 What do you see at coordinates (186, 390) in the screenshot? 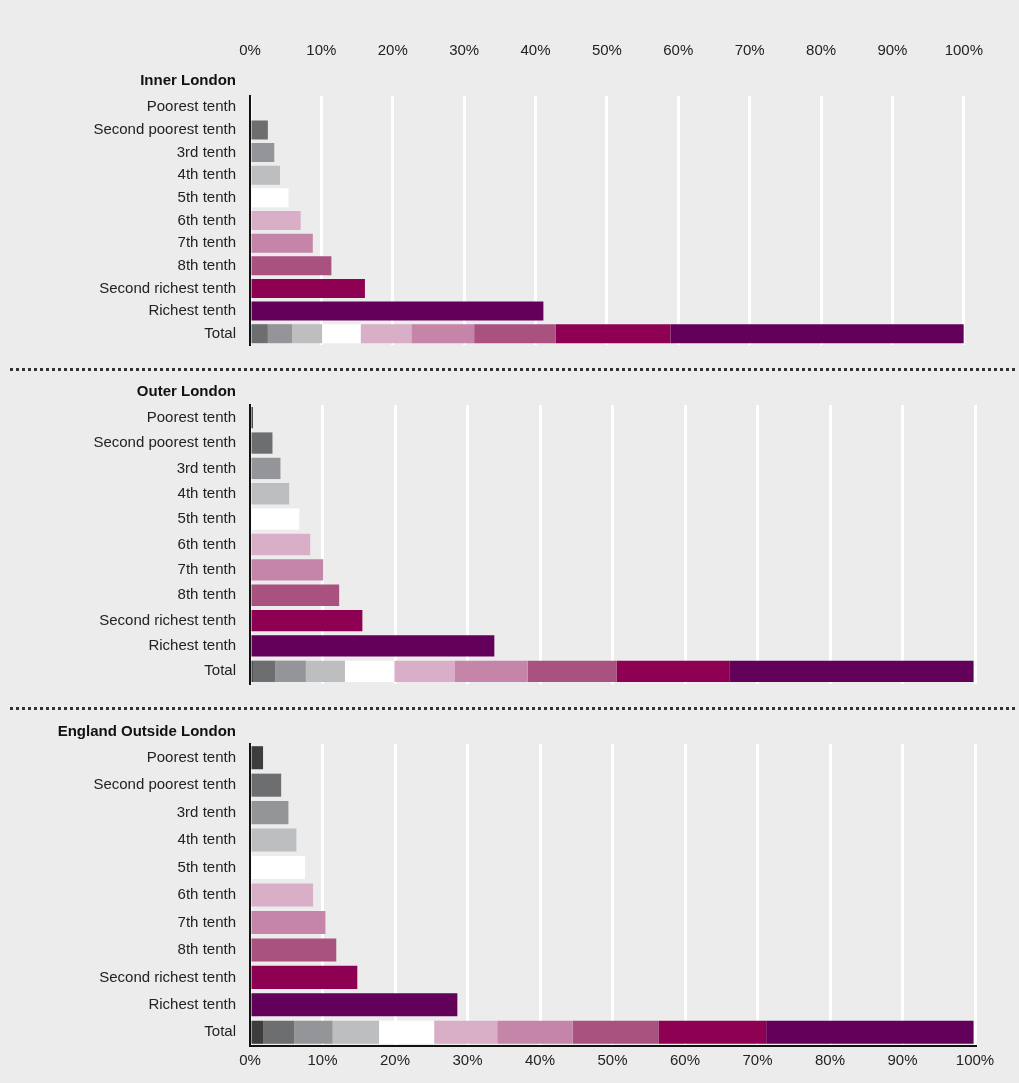
I see `chart-title: Outer London` at bounding box center [186, 390].